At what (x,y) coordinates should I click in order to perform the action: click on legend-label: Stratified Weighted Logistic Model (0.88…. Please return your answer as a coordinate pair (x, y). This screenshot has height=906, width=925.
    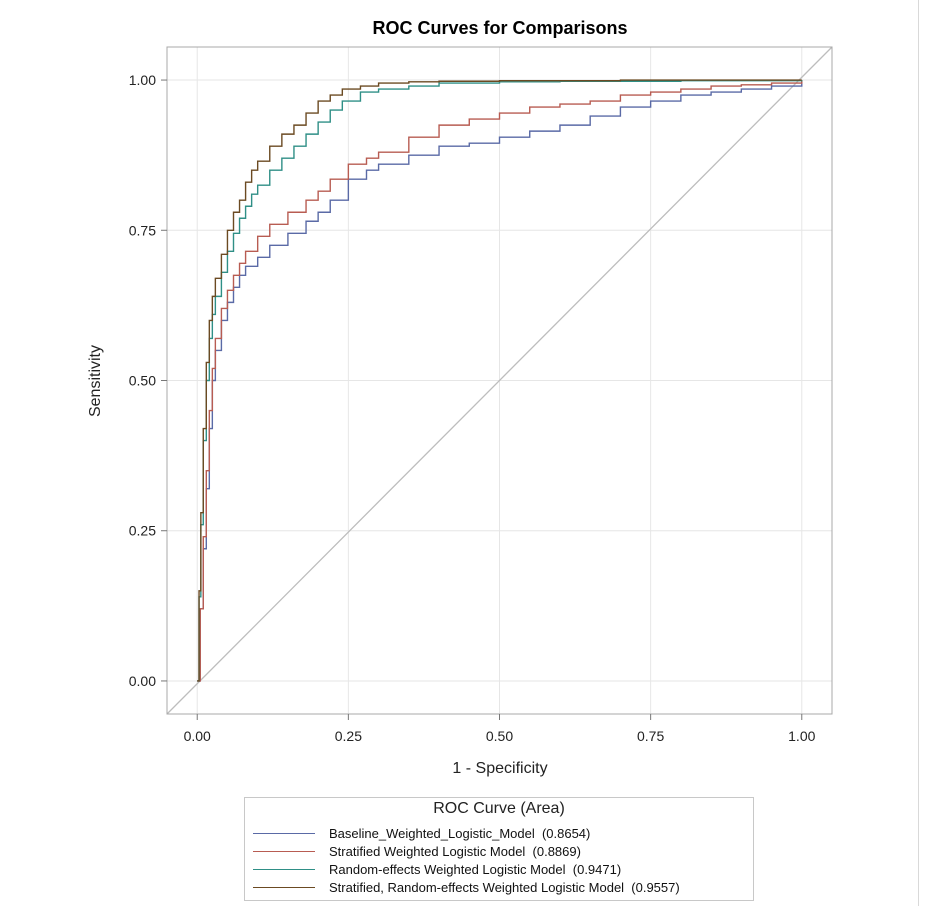
    Looking at the image, I should click on (455, 851).